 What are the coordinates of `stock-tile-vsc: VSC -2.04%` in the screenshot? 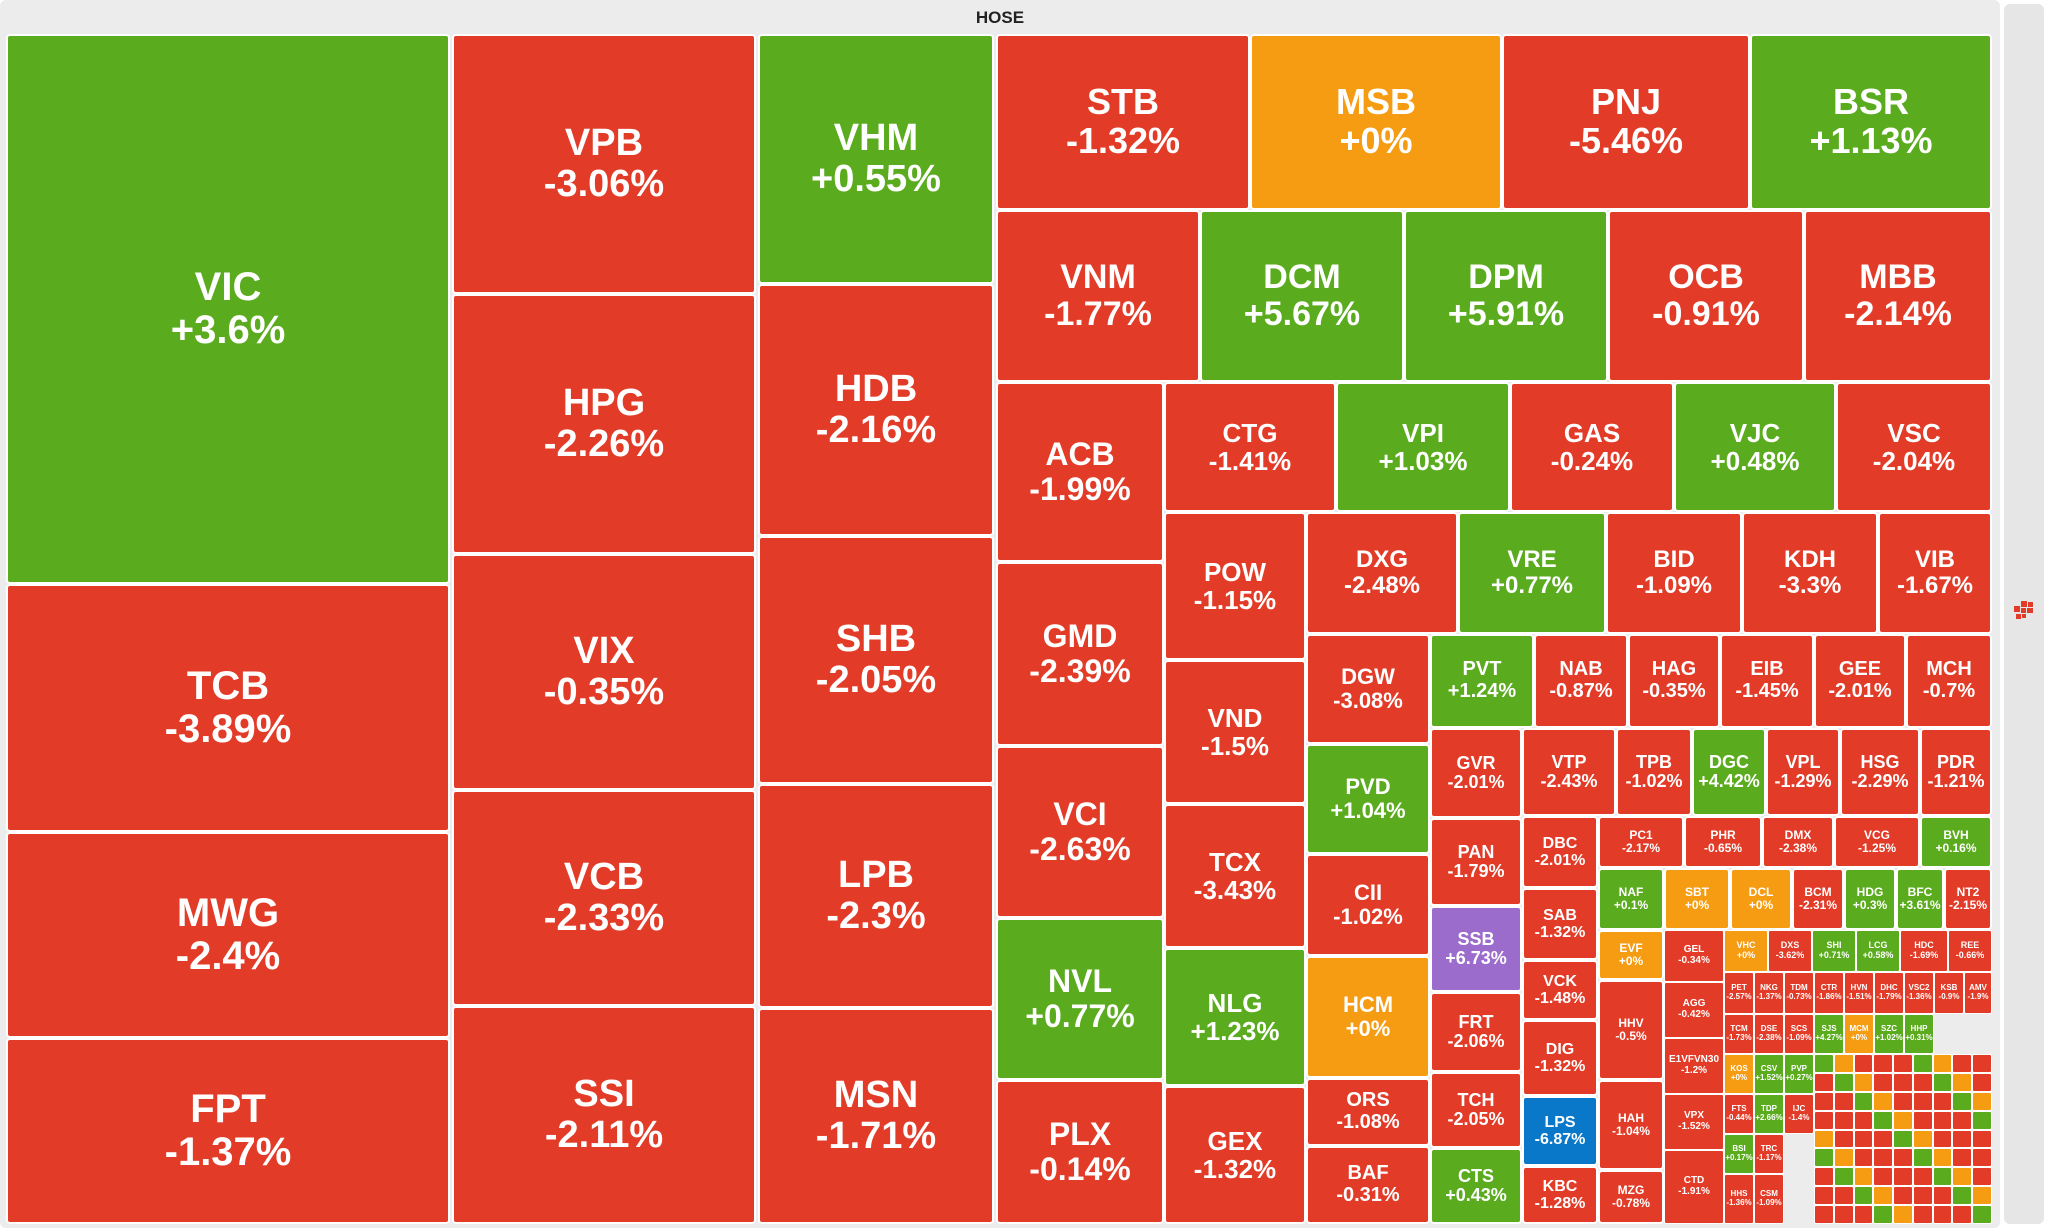 It's located at (1914, 447).